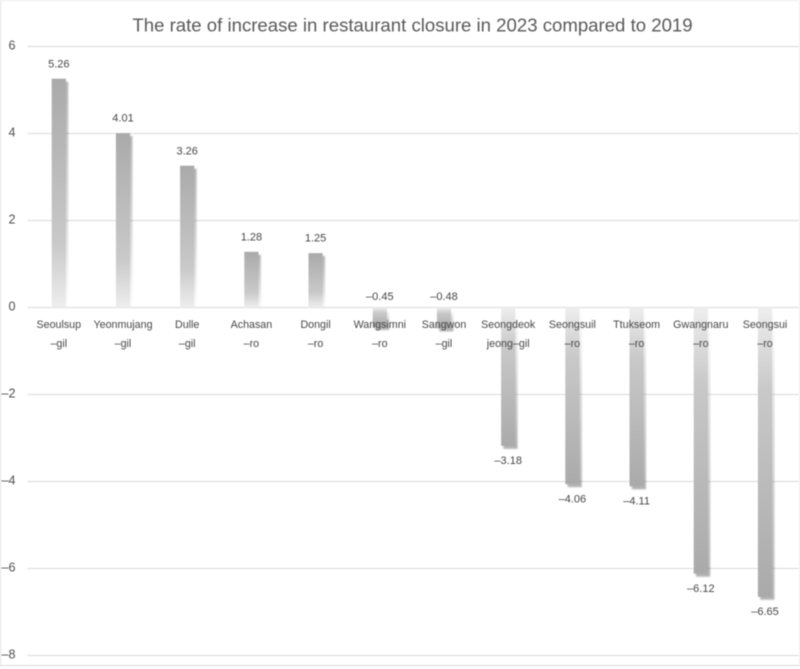 This screenshot has height=669, width=800. I want to click on svg-text: 2, so click(11, 220).